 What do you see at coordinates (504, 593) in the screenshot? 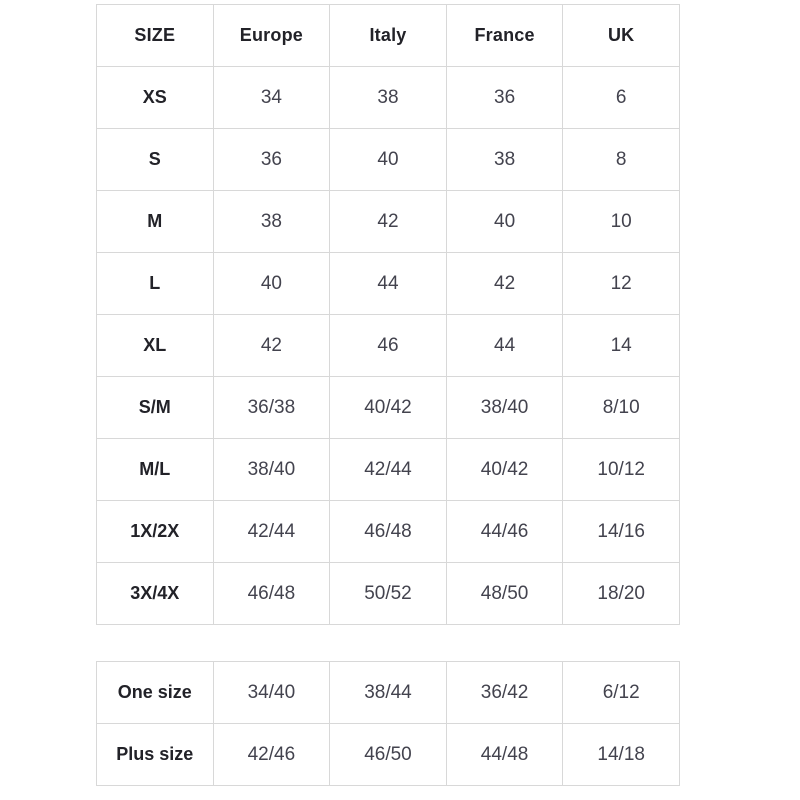
I see `france-value: 48/50` at bounding box center [504, 593].